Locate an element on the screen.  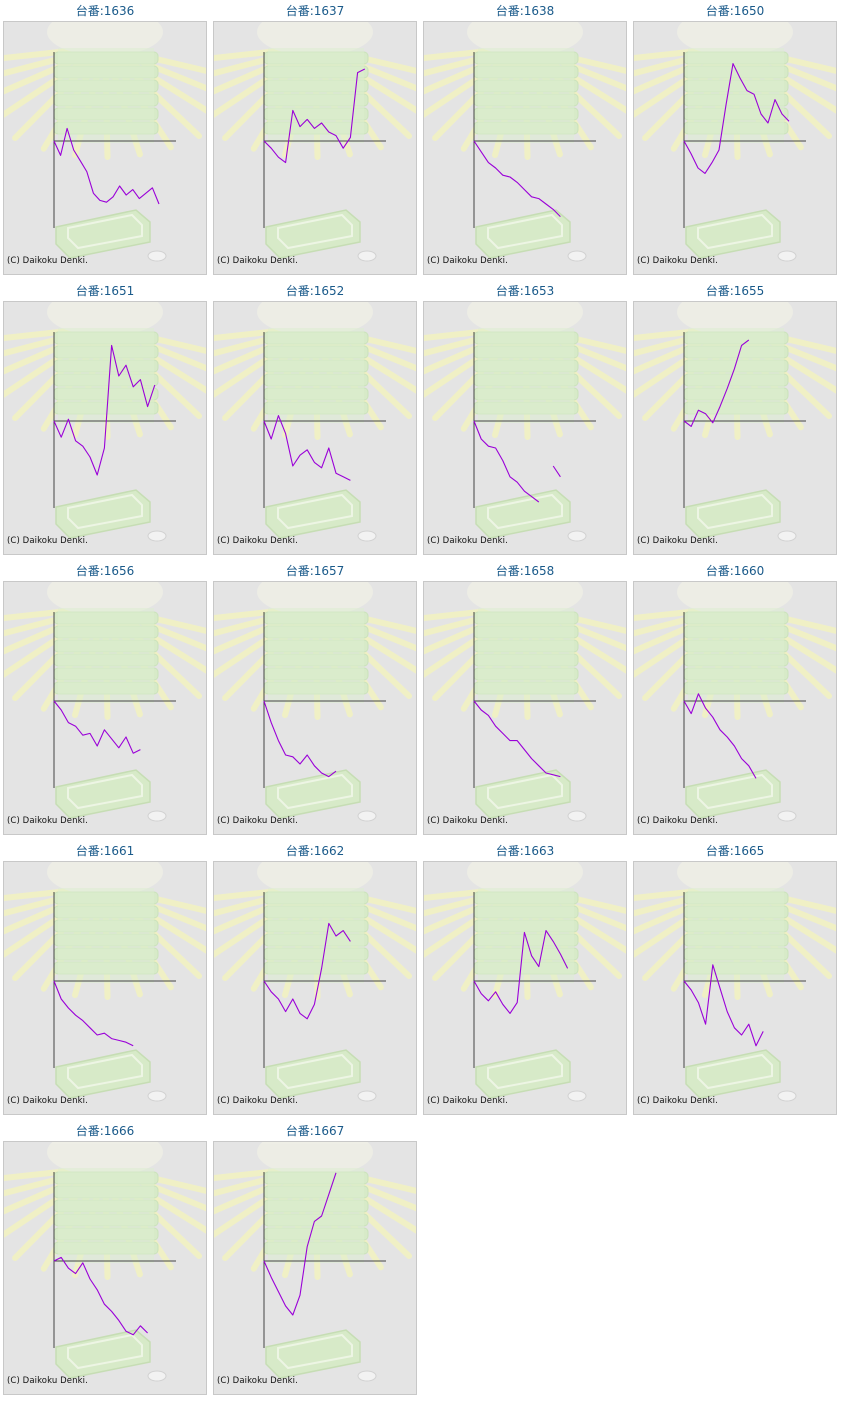
machine-chart: 台番:1656 (C) Daikoku Denki. is located at coordinates (105, 698).